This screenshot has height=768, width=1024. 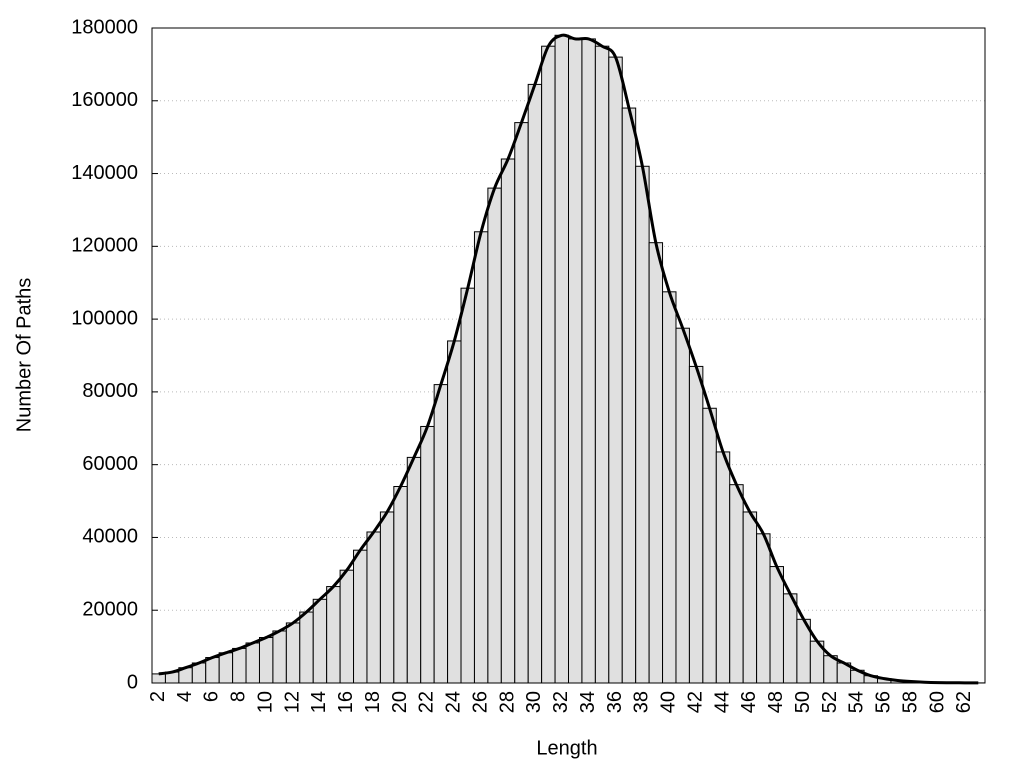 What do you see at coordinates (749, 702) in the screenshot?
I see `x-tick-label: 46` at bounding box center [749, 702].